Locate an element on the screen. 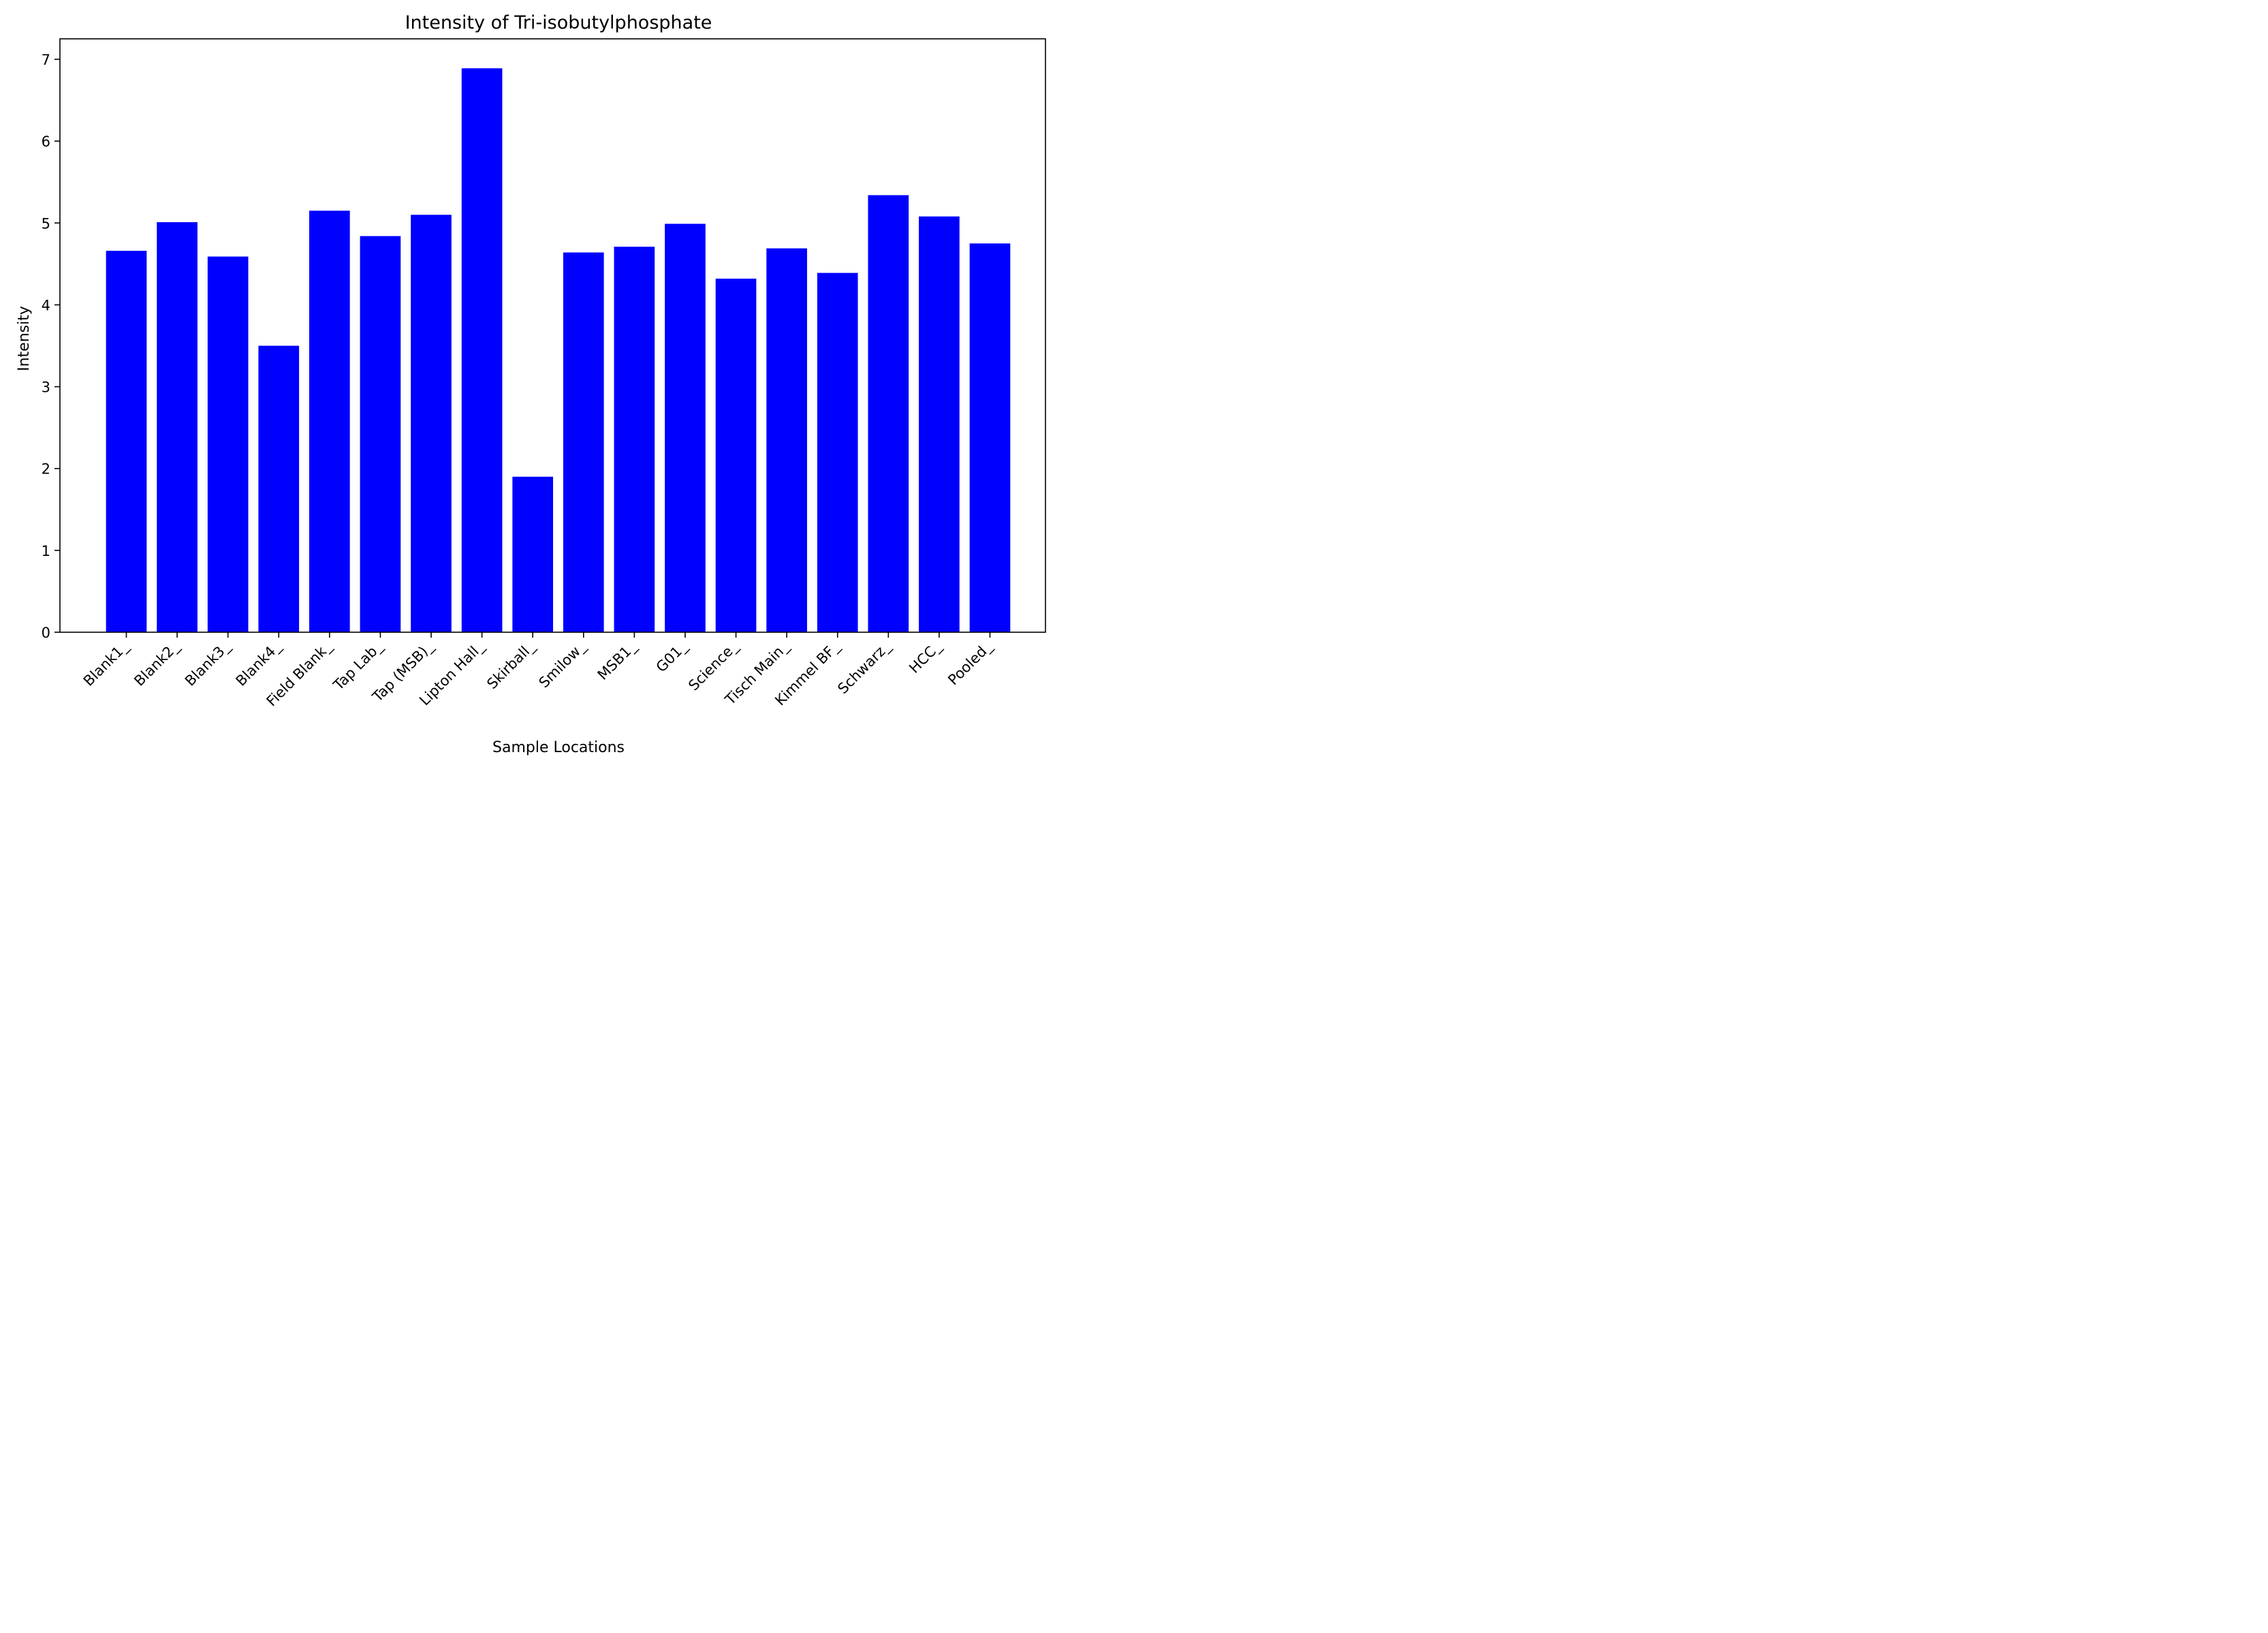 Image resolution: width=2268 pixels, height=1633 pixels. y-tick-label-3: 3 is located at coordinates (46, 388).